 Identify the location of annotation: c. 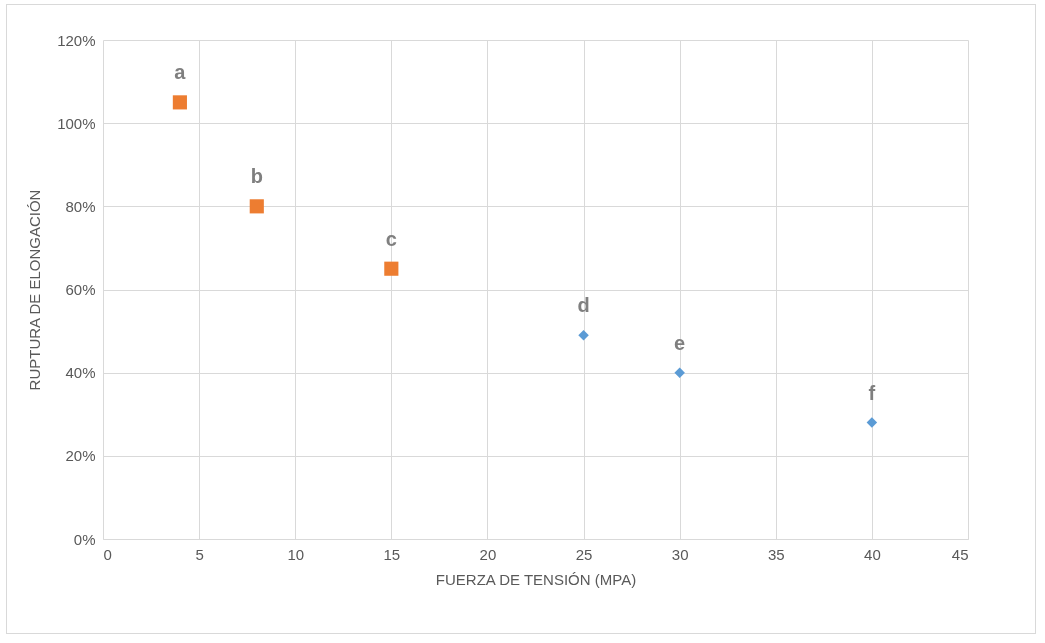
(391, 238).